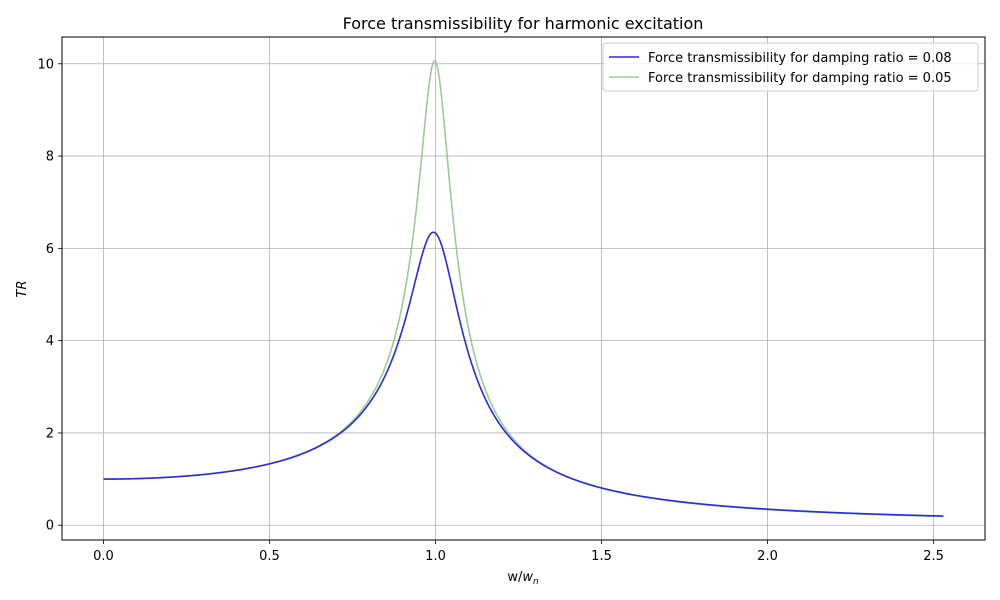 The width and height of the screenshot is (1000, 600). I want to click on y-tick-label: 2, so click(50, 433).